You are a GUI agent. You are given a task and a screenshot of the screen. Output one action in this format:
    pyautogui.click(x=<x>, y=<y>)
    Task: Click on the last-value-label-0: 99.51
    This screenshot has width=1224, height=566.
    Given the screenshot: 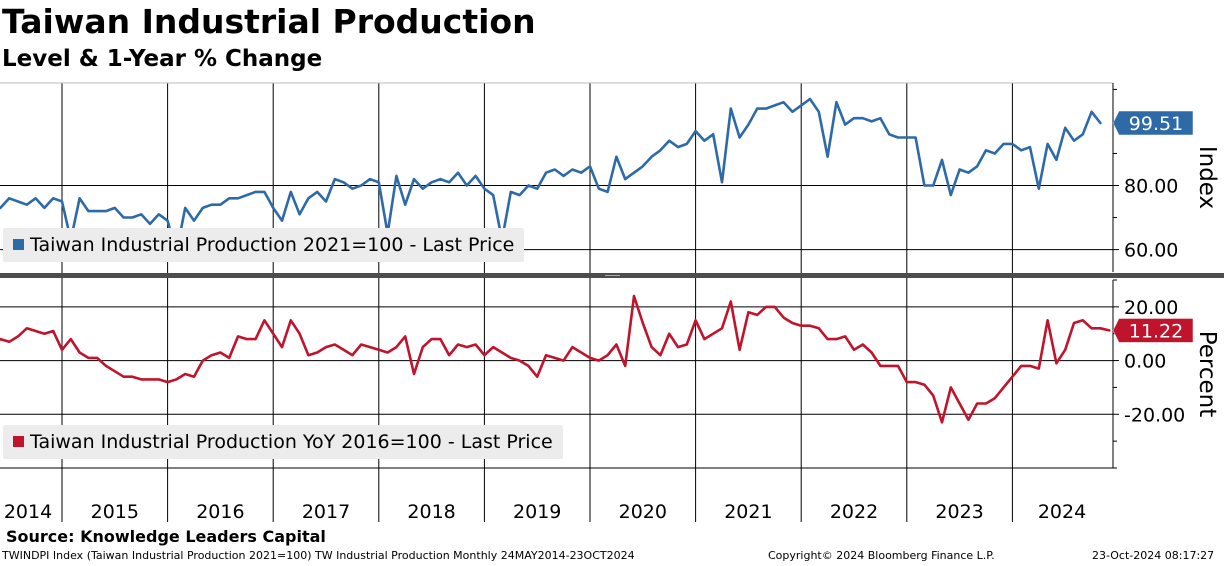 What is the action you would take?
    pyautogui.click(x=1156, y=124)
    